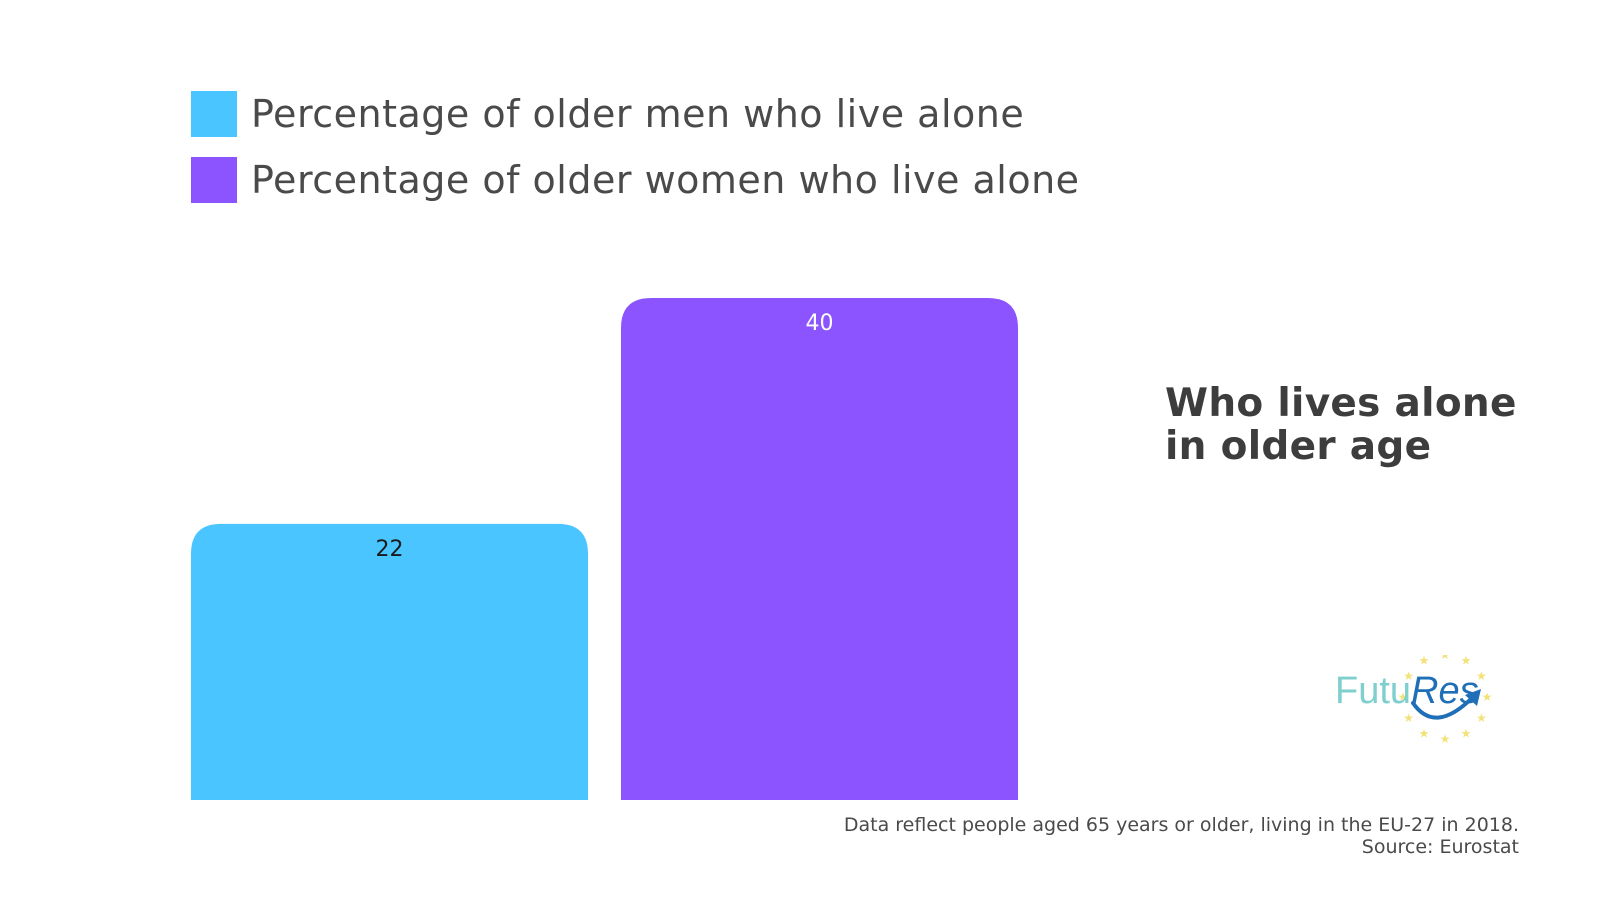  I want to click on footnote-line-2: Source: Eurostat, so click(1440, 847).